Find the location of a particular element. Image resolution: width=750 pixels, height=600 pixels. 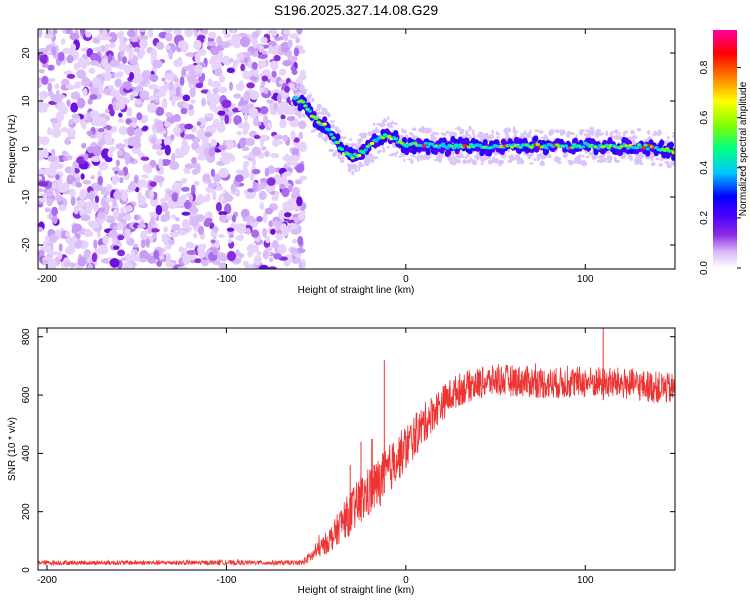

spectrogram-signal-track is located at coordinates (483, 130).